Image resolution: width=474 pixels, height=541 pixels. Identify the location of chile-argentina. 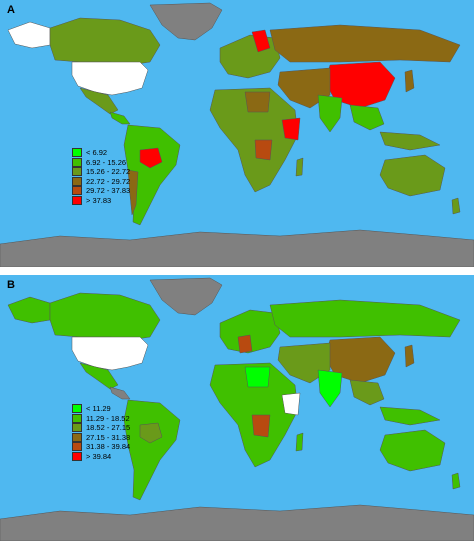
(133, 192).